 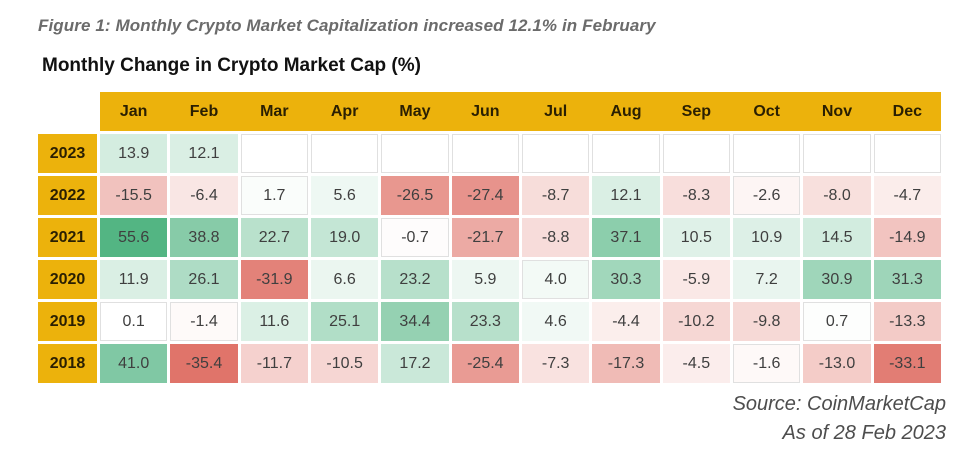 I want to click on heatmap-cell: 34.4, so click(x=415, y=321).